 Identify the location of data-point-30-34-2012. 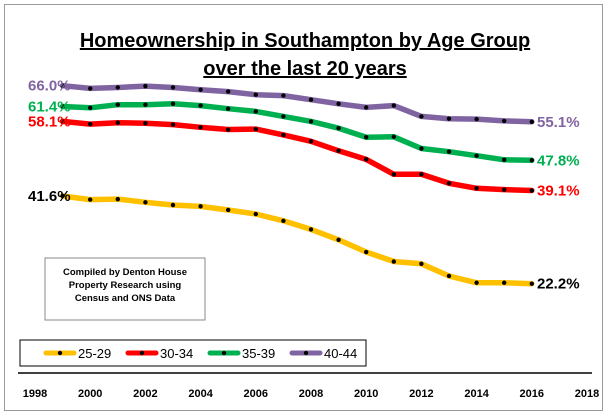
(421, 174).